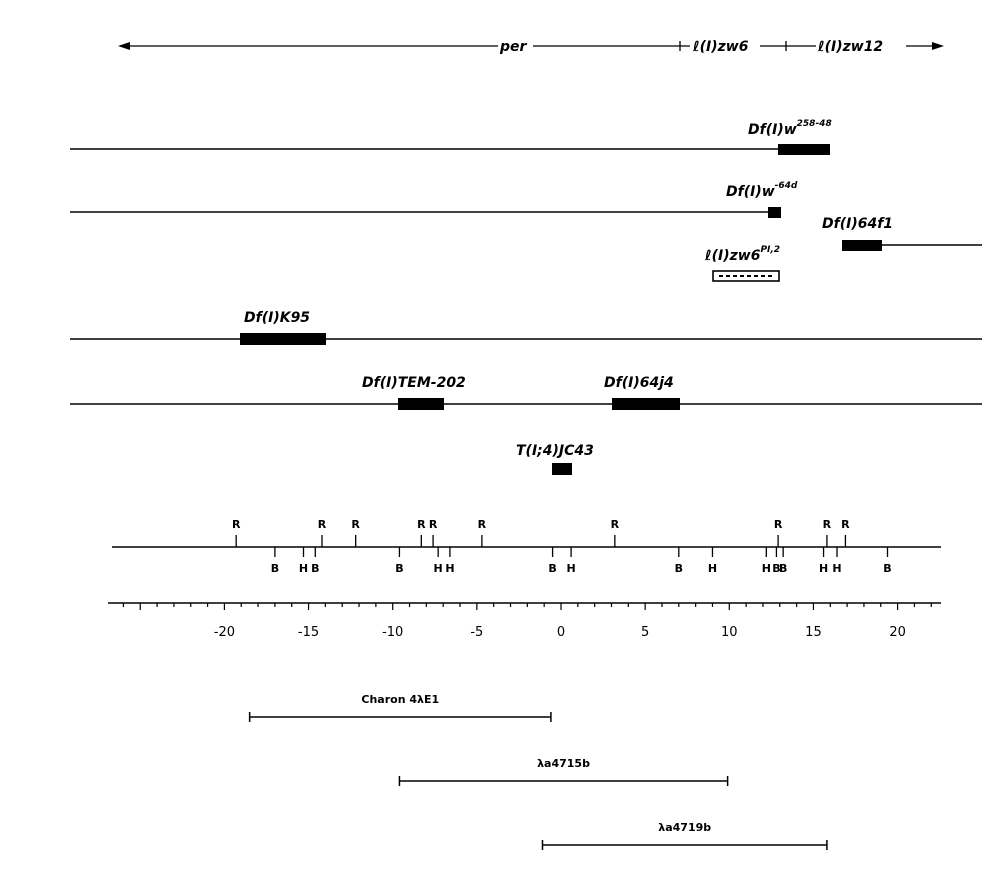 Image resolution: width=998 pixels, height=885 pixels. What do you see at coordinates (277, 318) in the screenshot?
I see `deletion-label: Df(I)K95` at bounding box center [277, 318].